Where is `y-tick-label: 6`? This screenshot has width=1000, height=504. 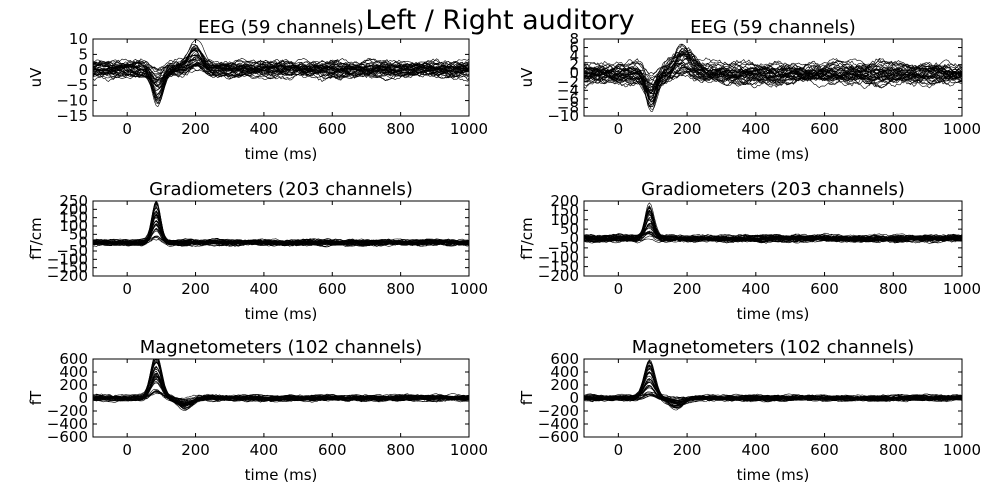
y-tick-label: 6 is located at coordinates (574, 48).